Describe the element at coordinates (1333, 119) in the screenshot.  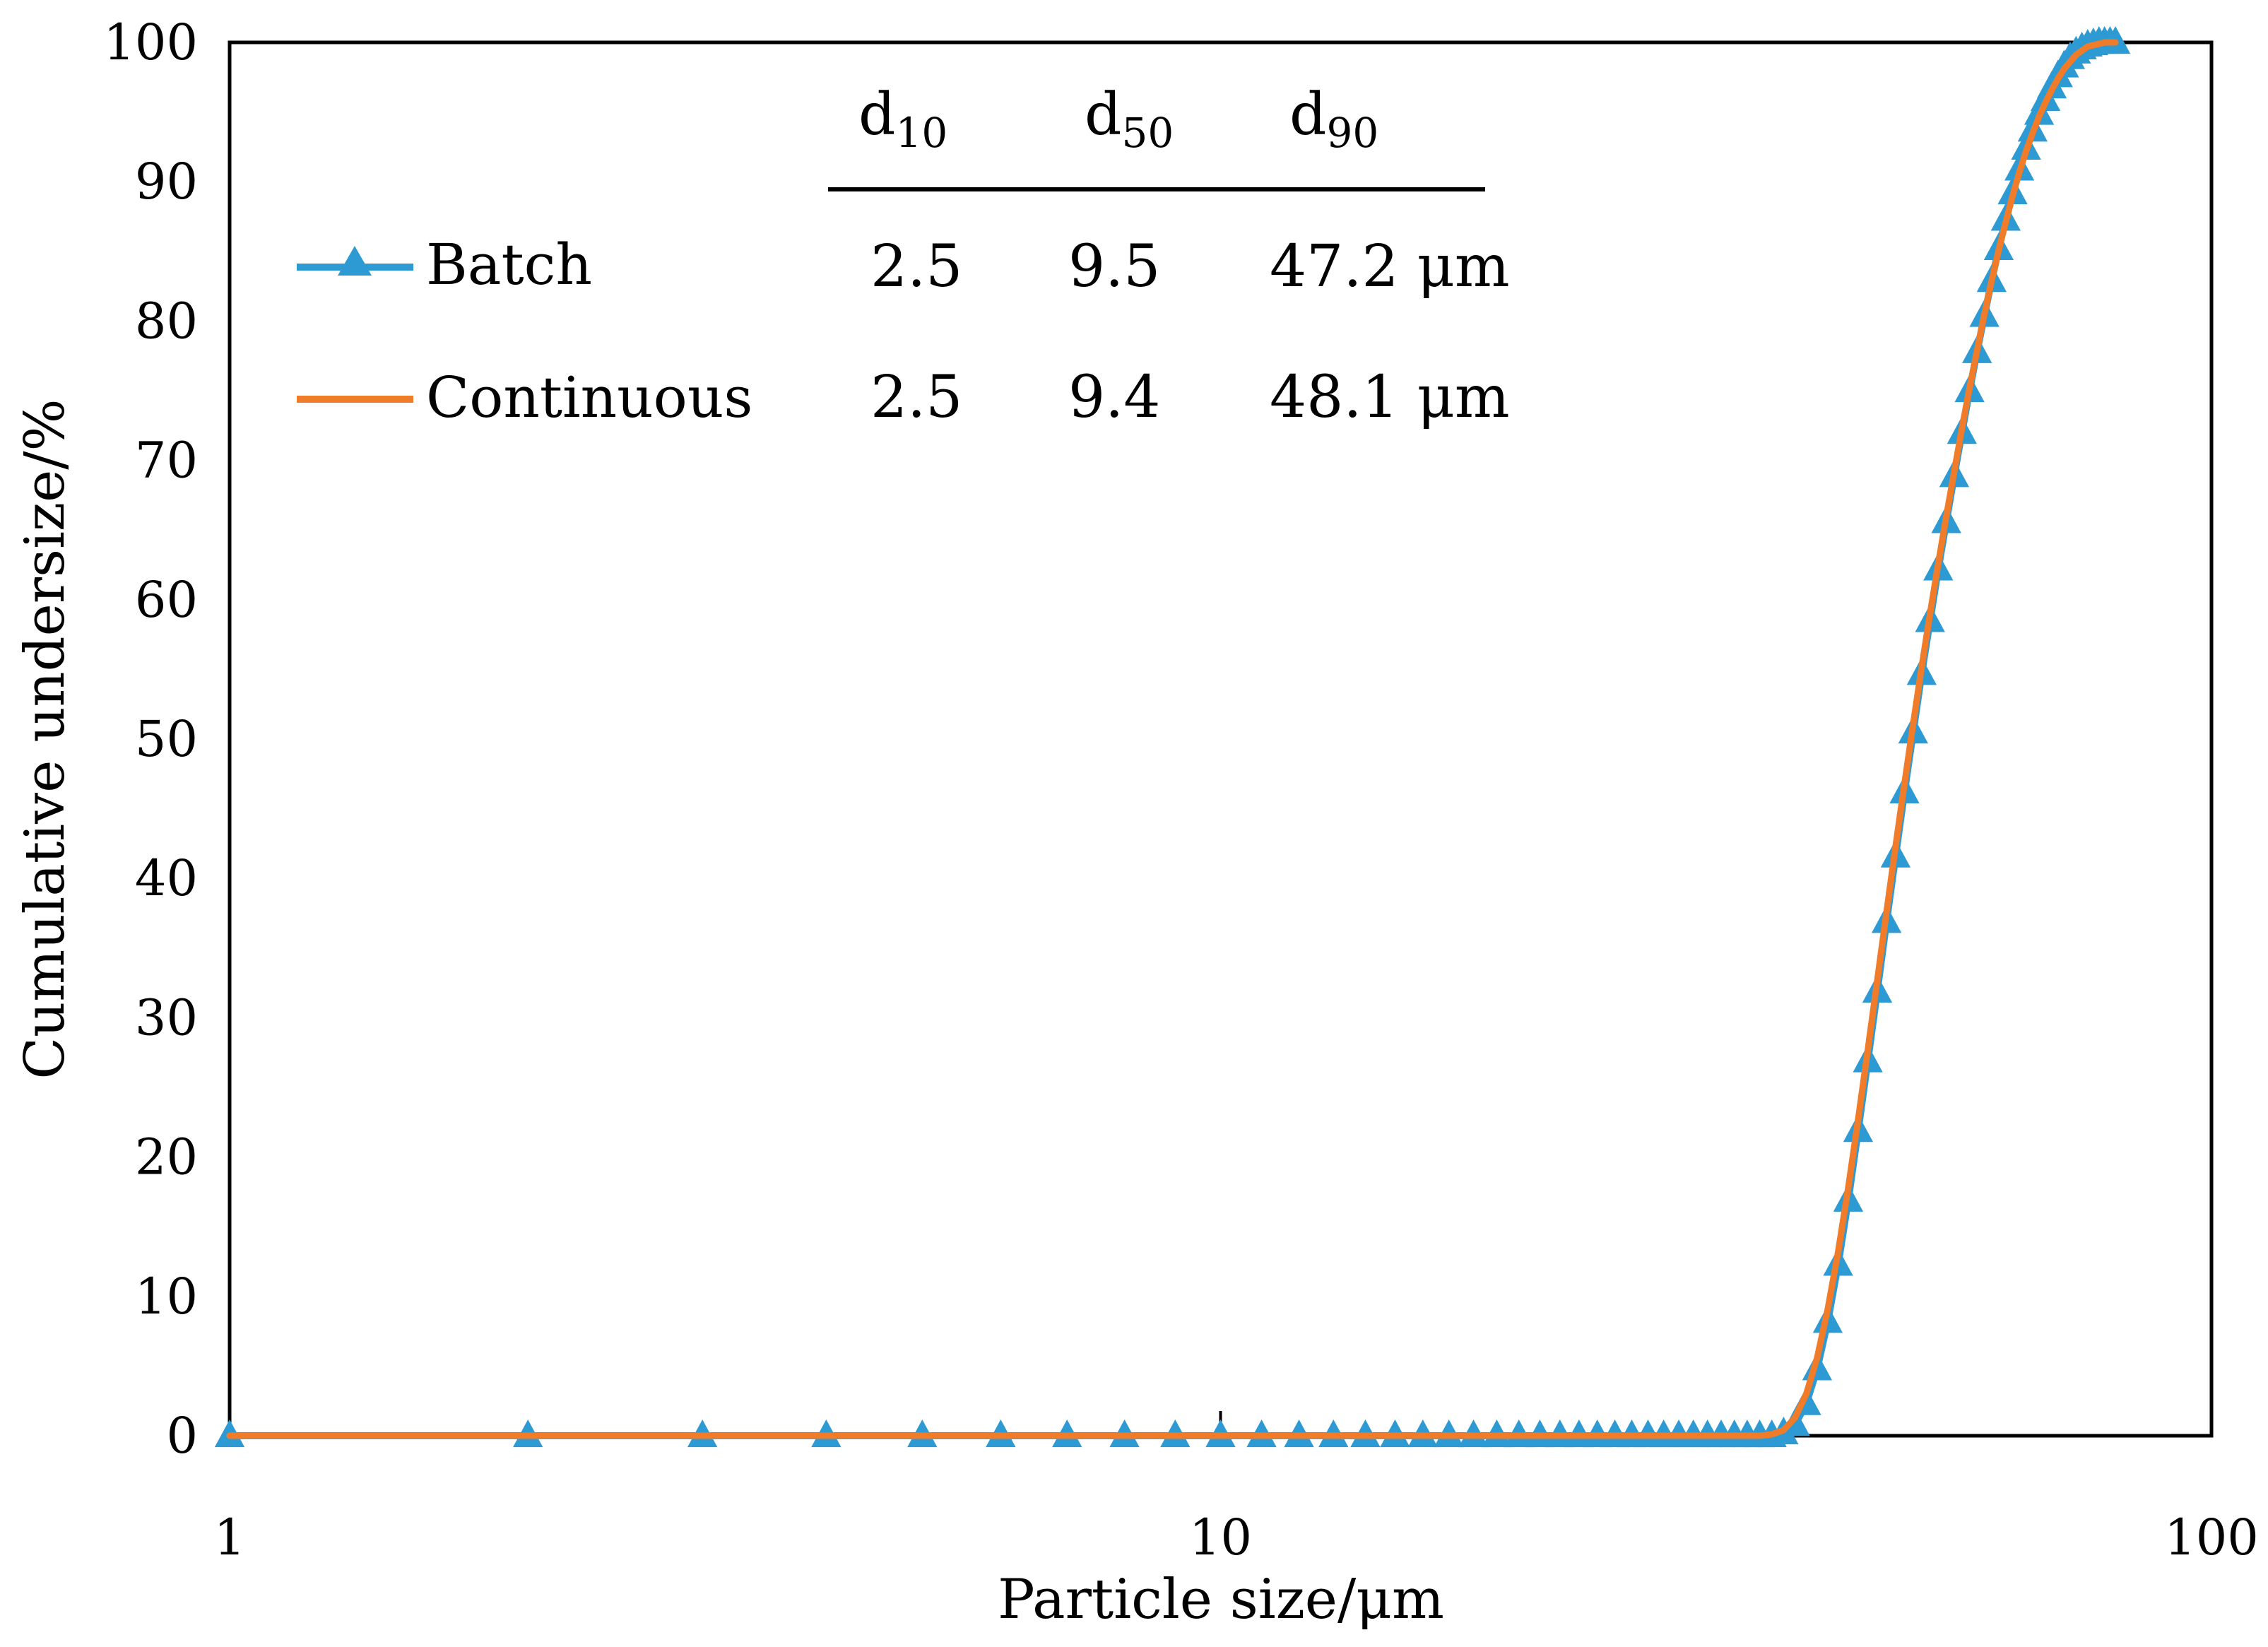
I see `stats-header-d90: d90` at that location.